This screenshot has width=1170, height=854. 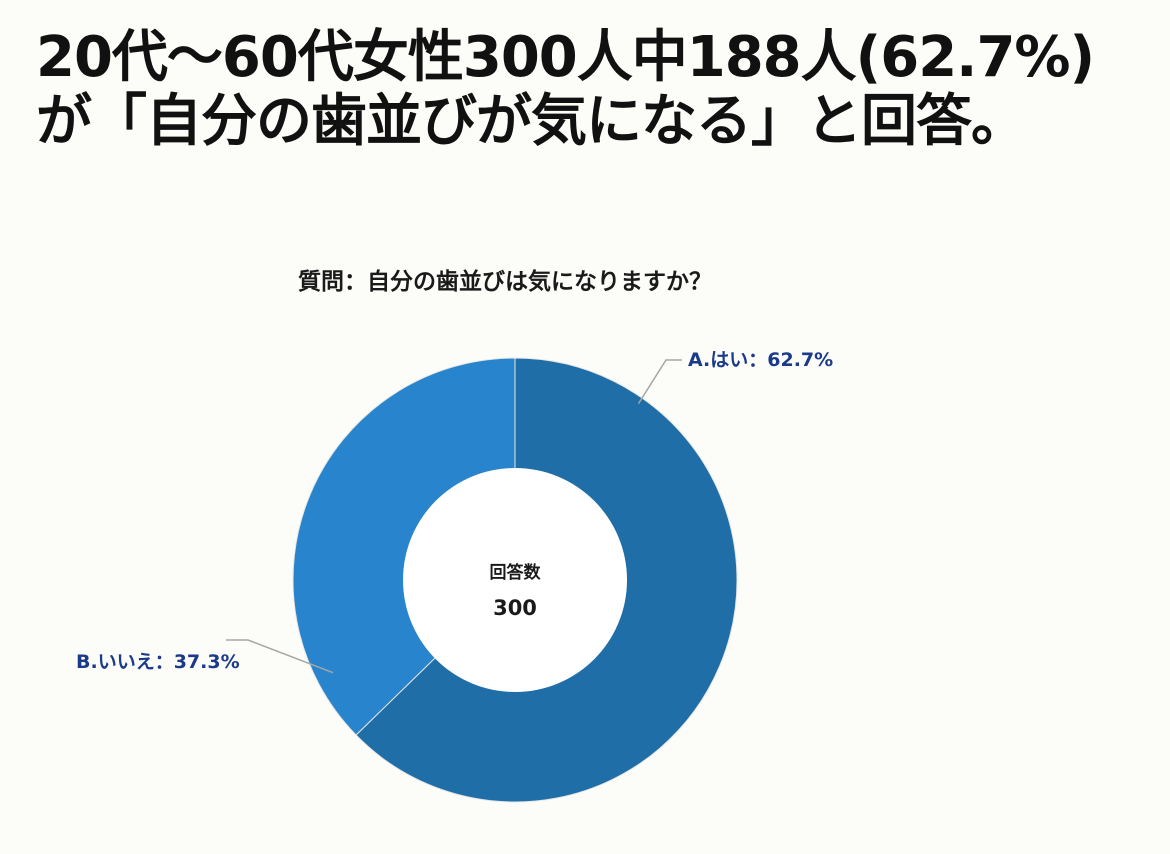 I want to click on leader-lines, so click(x=454, y=516).